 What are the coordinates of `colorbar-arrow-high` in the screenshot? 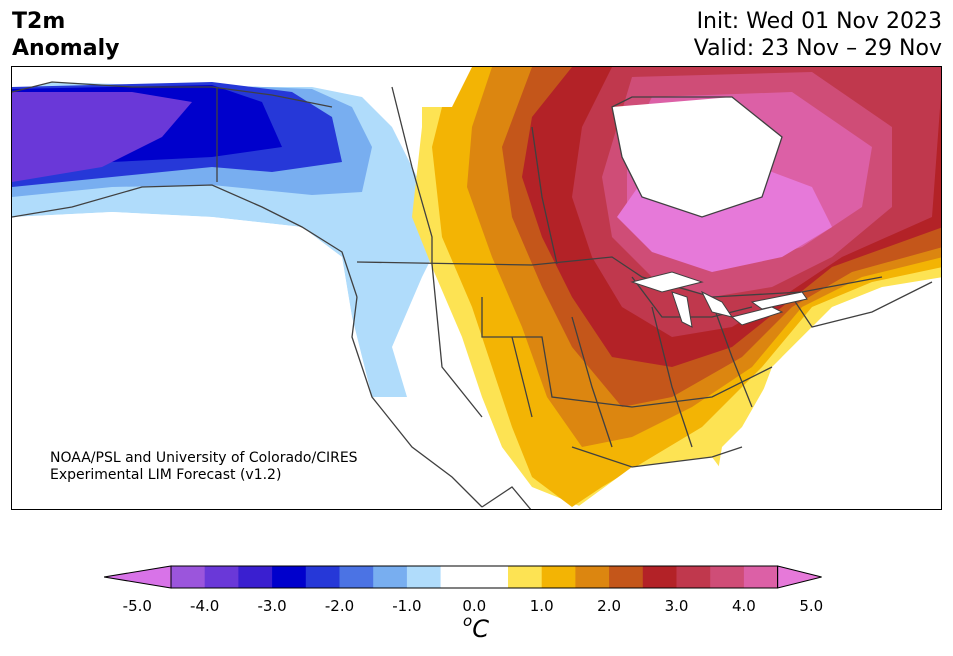 It's located at (799, 577).